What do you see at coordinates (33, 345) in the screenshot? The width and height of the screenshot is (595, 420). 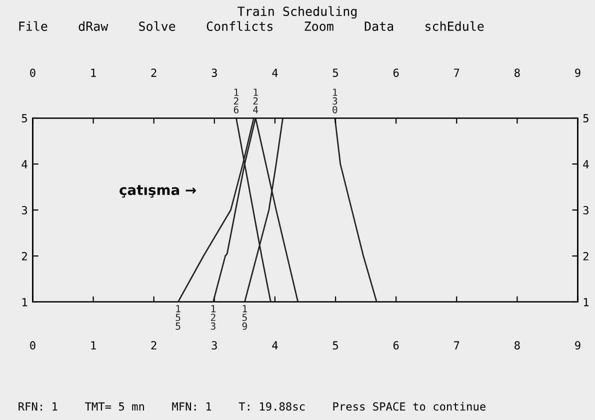 I see `x-tick-label: 0` at bounding box center [33, 345].